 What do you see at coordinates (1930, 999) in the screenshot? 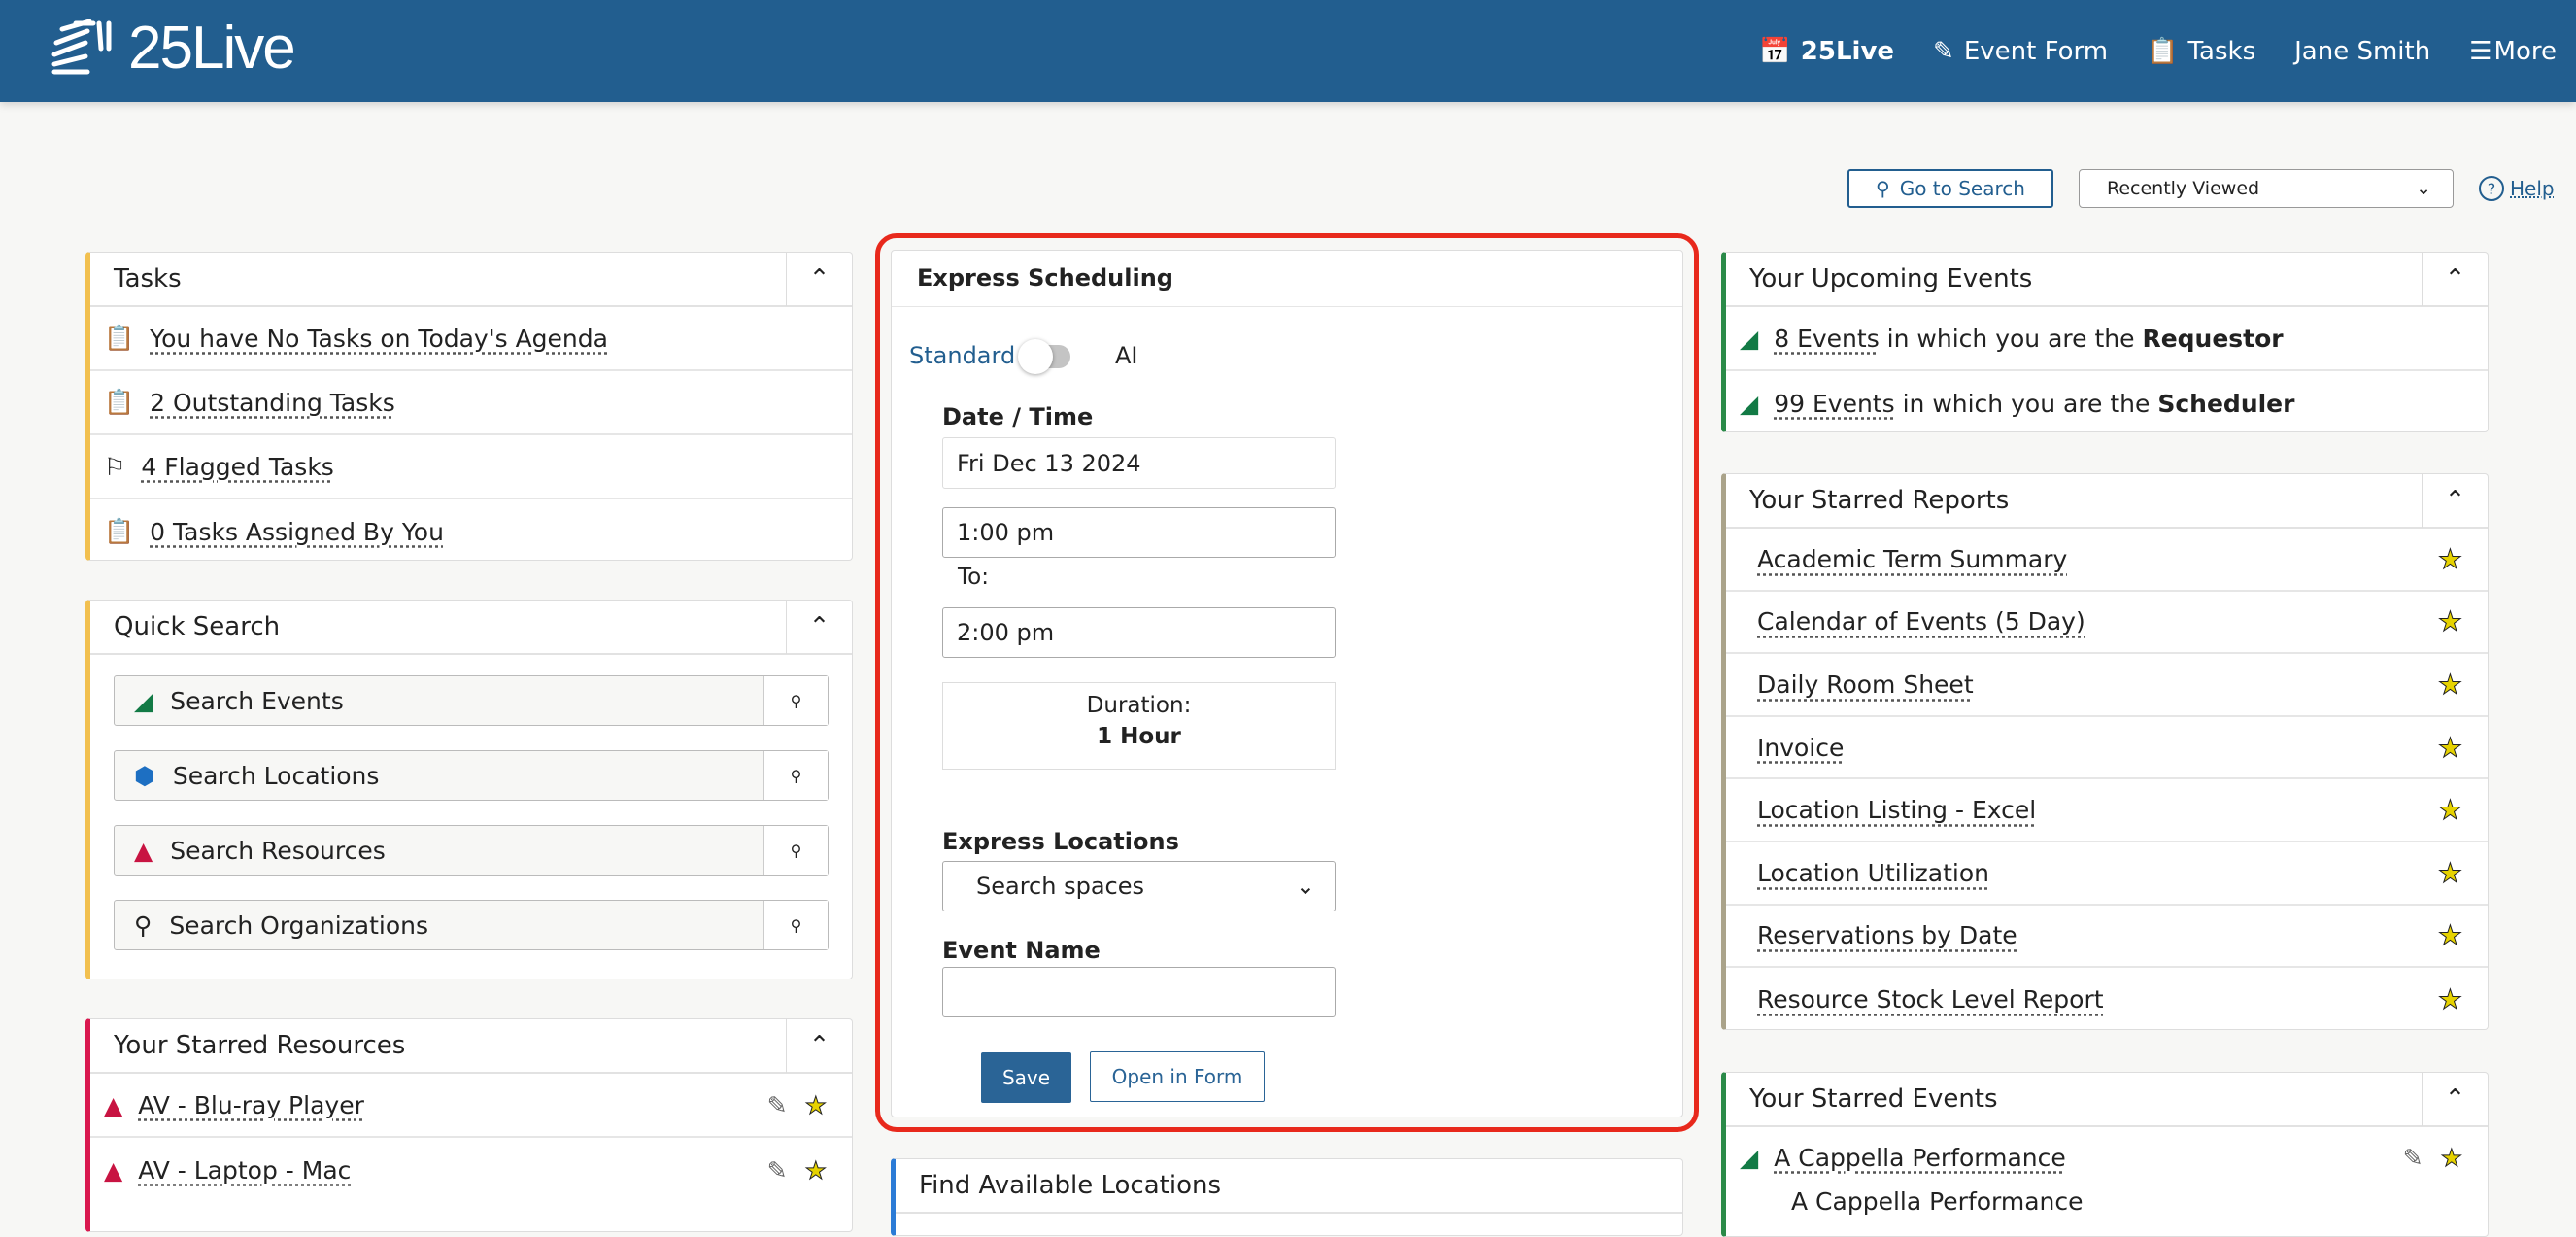
I see `report-link: Resource Stock Level Report` at bounding box center [1930, 999].